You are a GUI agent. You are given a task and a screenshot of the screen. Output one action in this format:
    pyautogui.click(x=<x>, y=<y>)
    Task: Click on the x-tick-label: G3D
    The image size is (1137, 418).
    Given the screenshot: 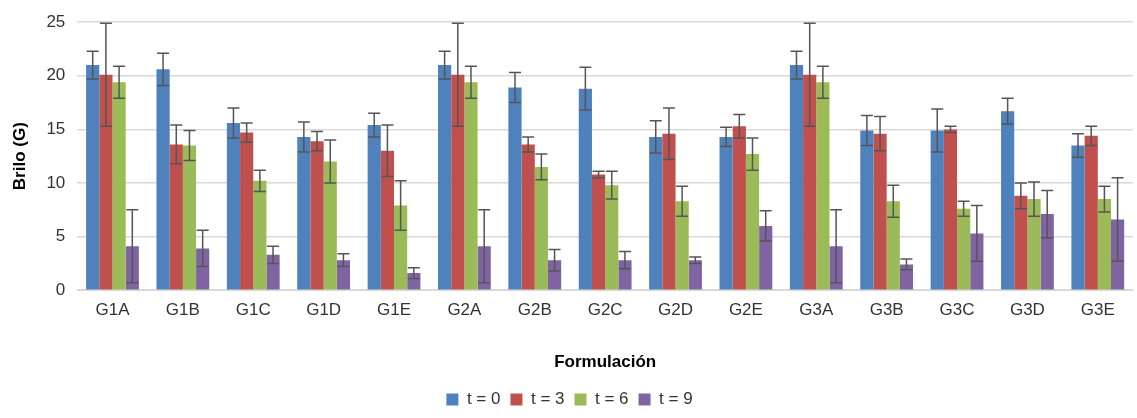 What is the action you would take?
    pyautogui.click(x=1027, y=310)
    